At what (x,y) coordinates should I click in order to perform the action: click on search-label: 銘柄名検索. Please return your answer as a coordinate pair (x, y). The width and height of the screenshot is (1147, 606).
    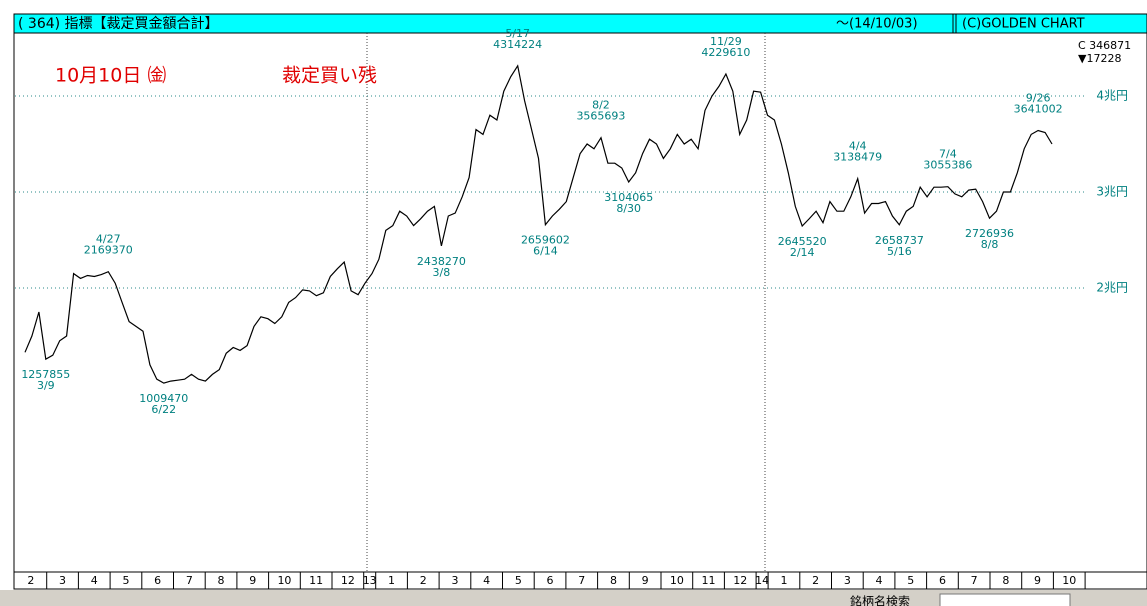
    Looking at the image, I should click on (880, 600).